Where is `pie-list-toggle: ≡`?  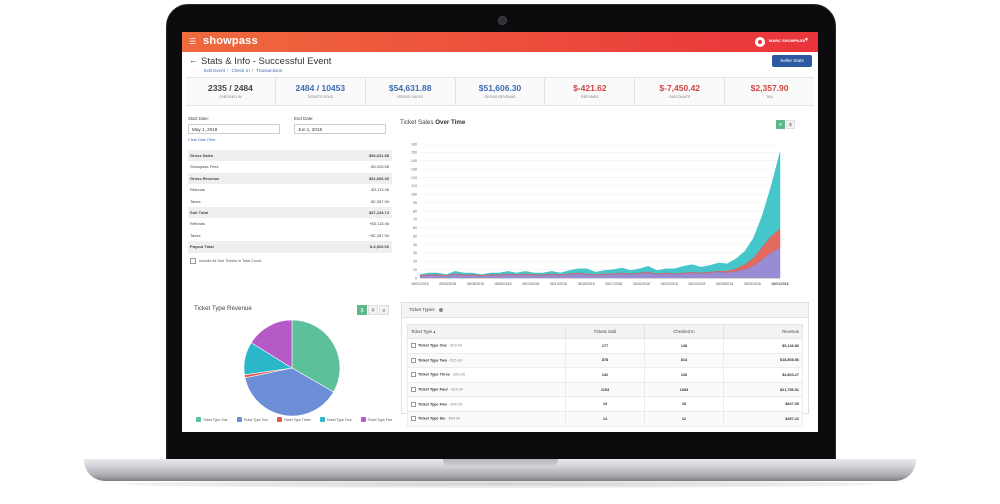
pie-list-toggle: ≡ is located at coordinates (384, 310).